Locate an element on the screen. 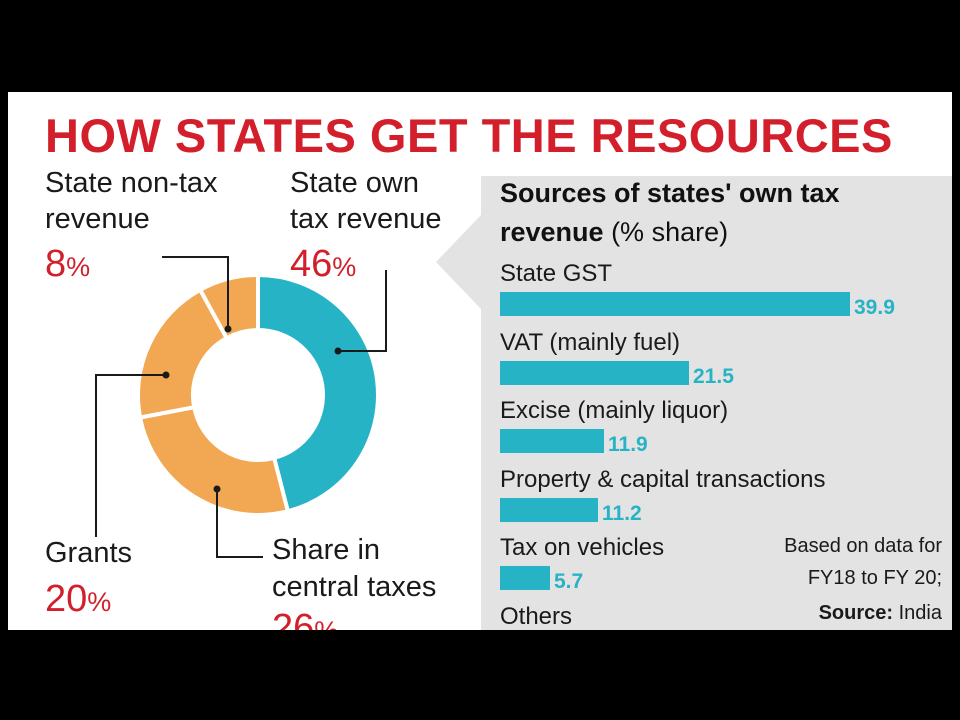  pct-central: 26% is located at coordinates (305, 618).